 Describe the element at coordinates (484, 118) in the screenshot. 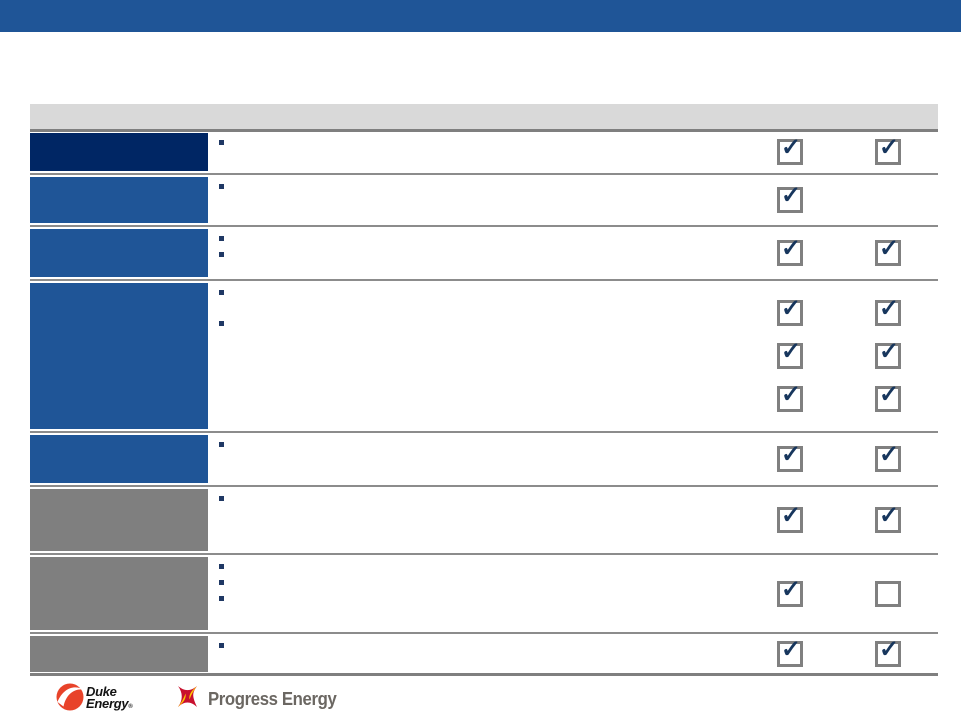

I see `table-header-row` at that location.